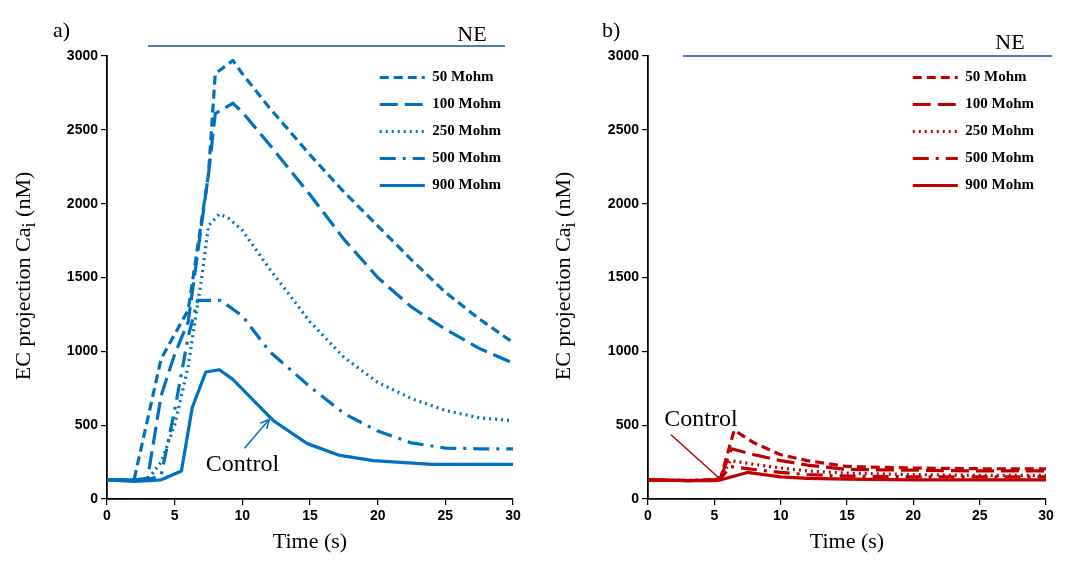  Describe the element at coordinates (611, 30) in the screenshot. I see `chart-title: b)` at that location.